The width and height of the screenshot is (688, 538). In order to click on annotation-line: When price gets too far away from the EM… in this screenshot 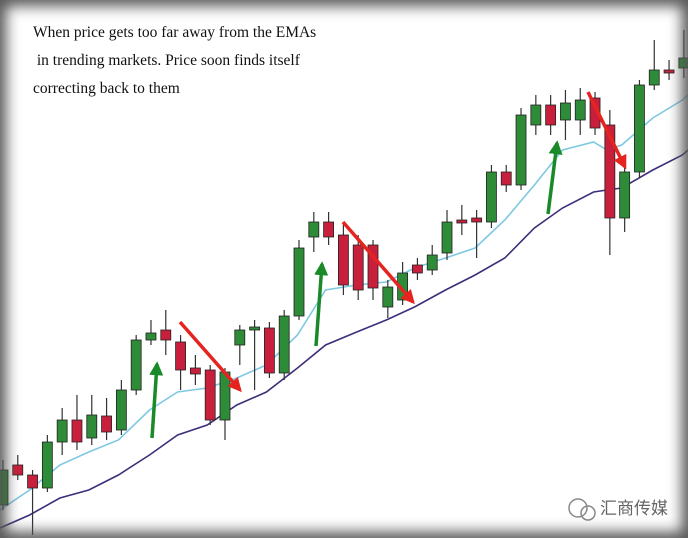, I will do `click(174, 32)`.